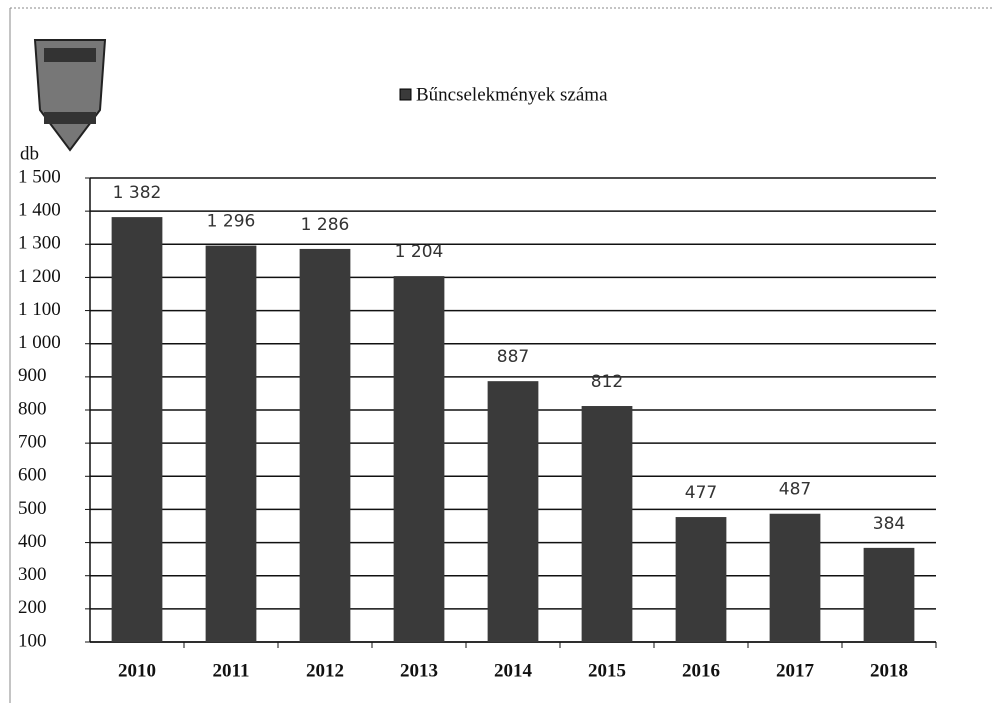  What do you see at coordinates (513, 357) in the screenshot?
I see `value-label: 887` at bounding box center [513, 357].